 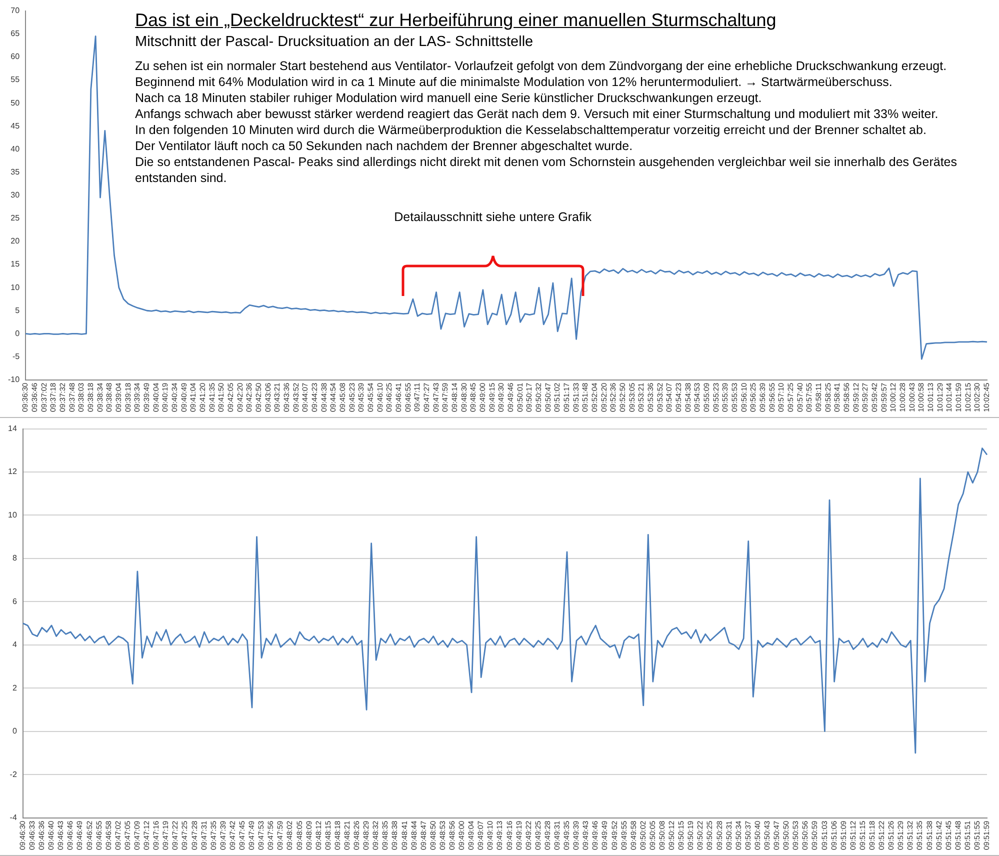 I want to click on y-tick-label: -4, so click(x=14, y=817).